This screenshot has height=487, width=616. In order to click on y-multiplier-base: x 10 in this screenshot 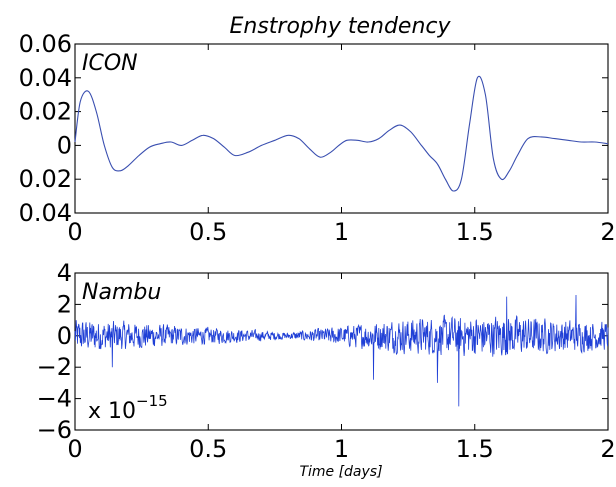, I will do `click(112, 411)`.